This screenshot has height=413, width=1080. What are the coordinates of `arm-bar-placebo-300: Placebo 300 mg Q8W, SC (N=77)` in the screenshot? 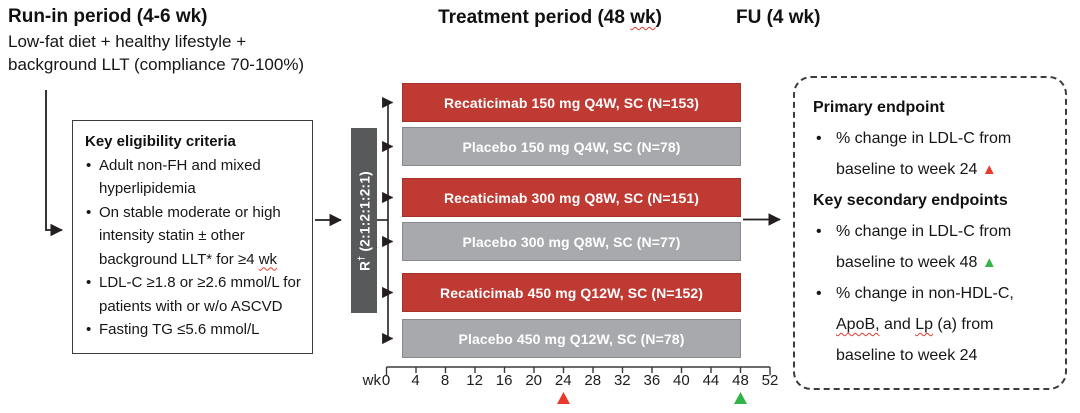 It's located at (571, 241).